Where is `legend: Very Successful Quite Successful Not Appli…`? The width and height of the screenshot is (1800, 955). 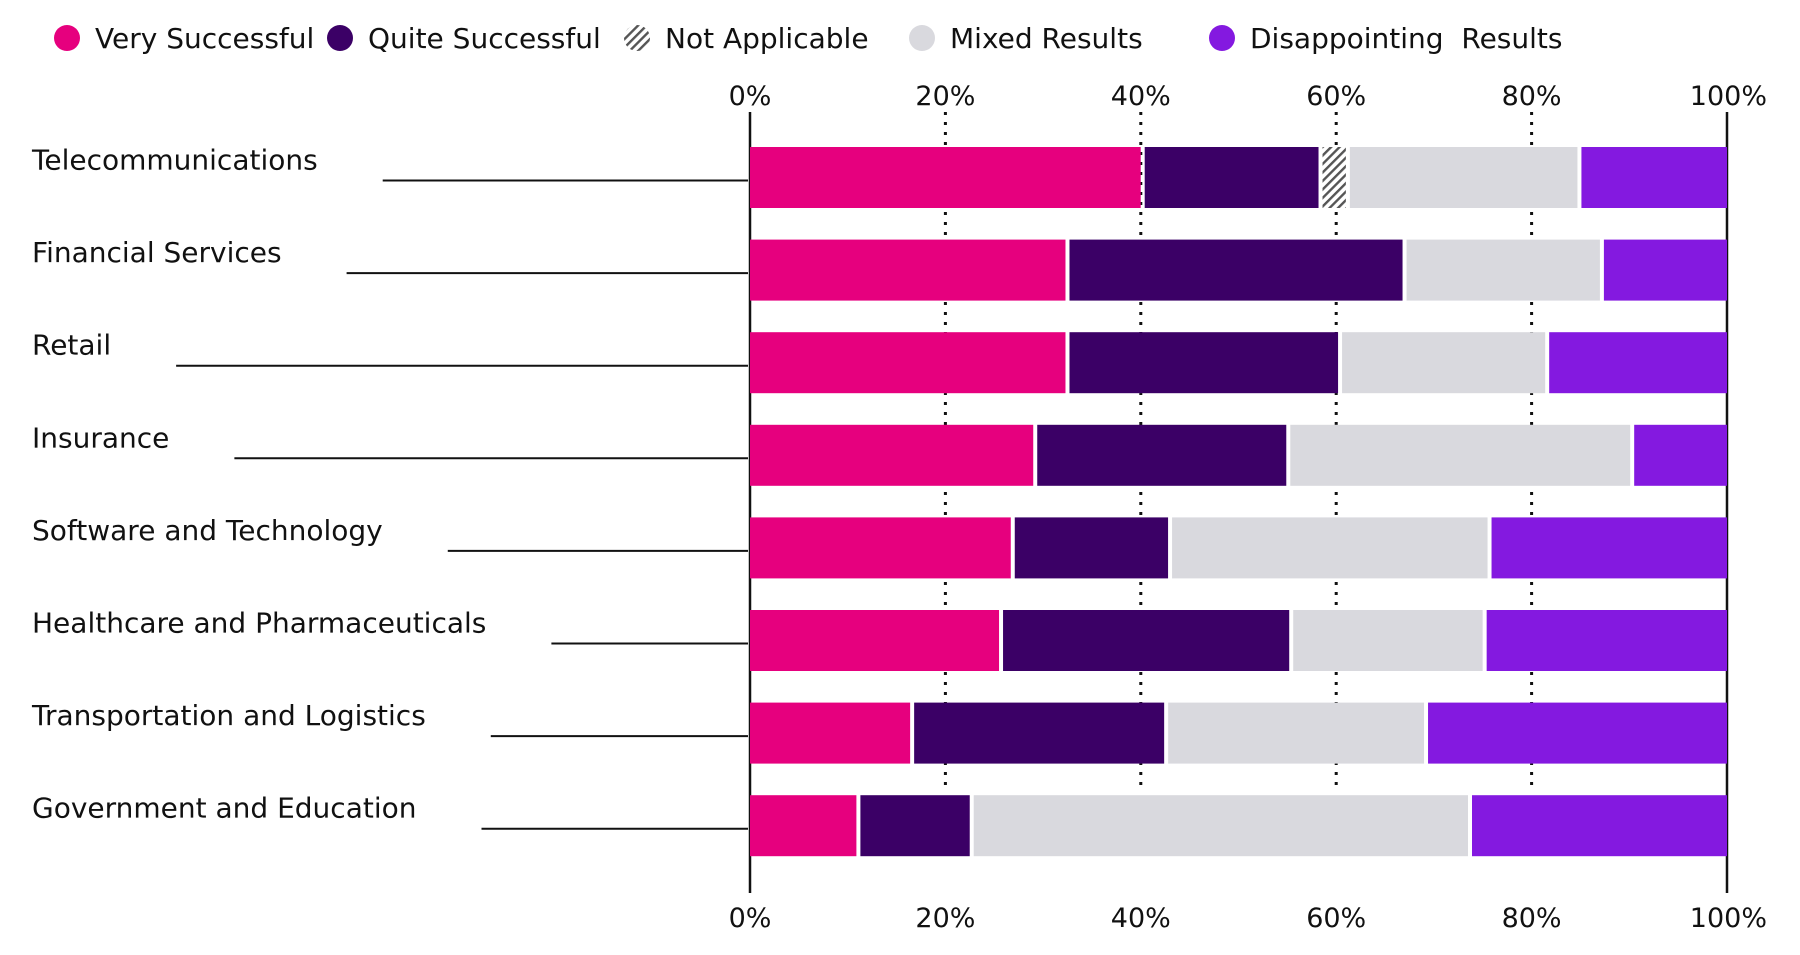
legend: Very Successful Quite Successful Not Appli… is located at coordinates (808, 38).